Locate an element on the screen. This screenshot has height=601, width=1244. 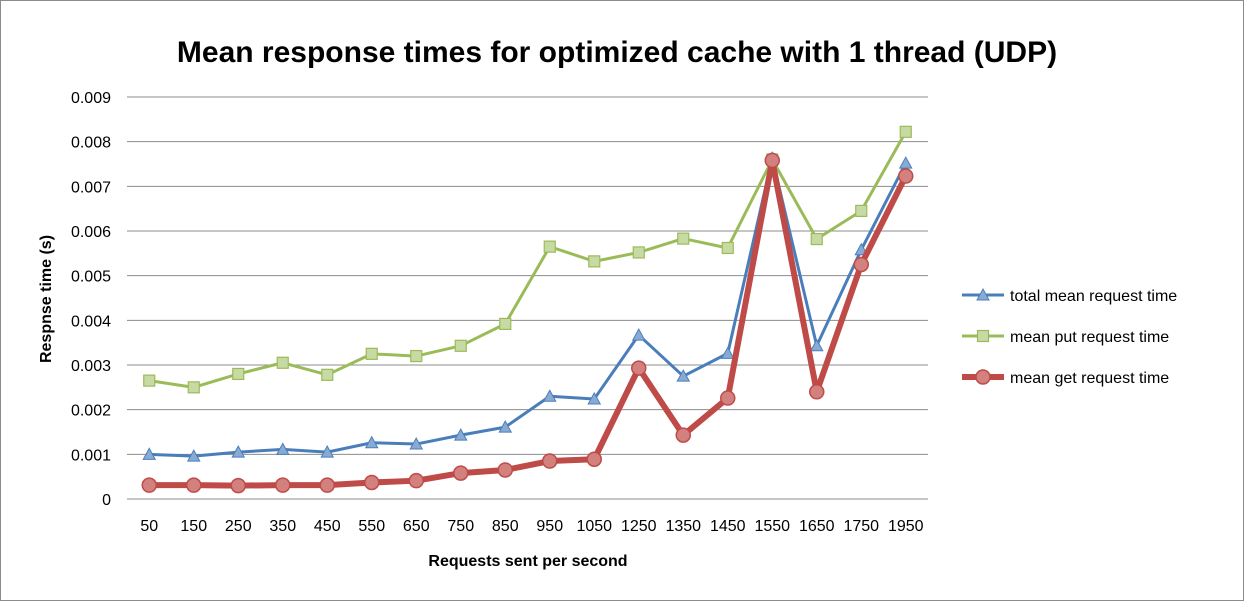
y-axis-title: Respnse time (s) is located at coordinates (46, 299).